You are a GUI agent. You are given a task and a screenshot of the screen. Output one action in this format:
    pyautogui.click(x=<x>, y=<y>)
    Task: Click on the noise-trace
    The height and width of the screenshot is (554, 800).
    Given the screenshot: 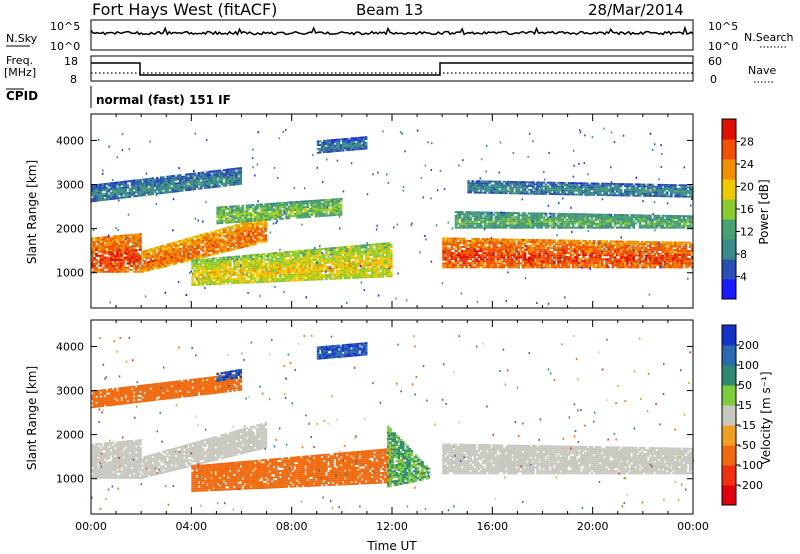 What is the action you would take?
    pyautogui.click(x=392, y=31)
    